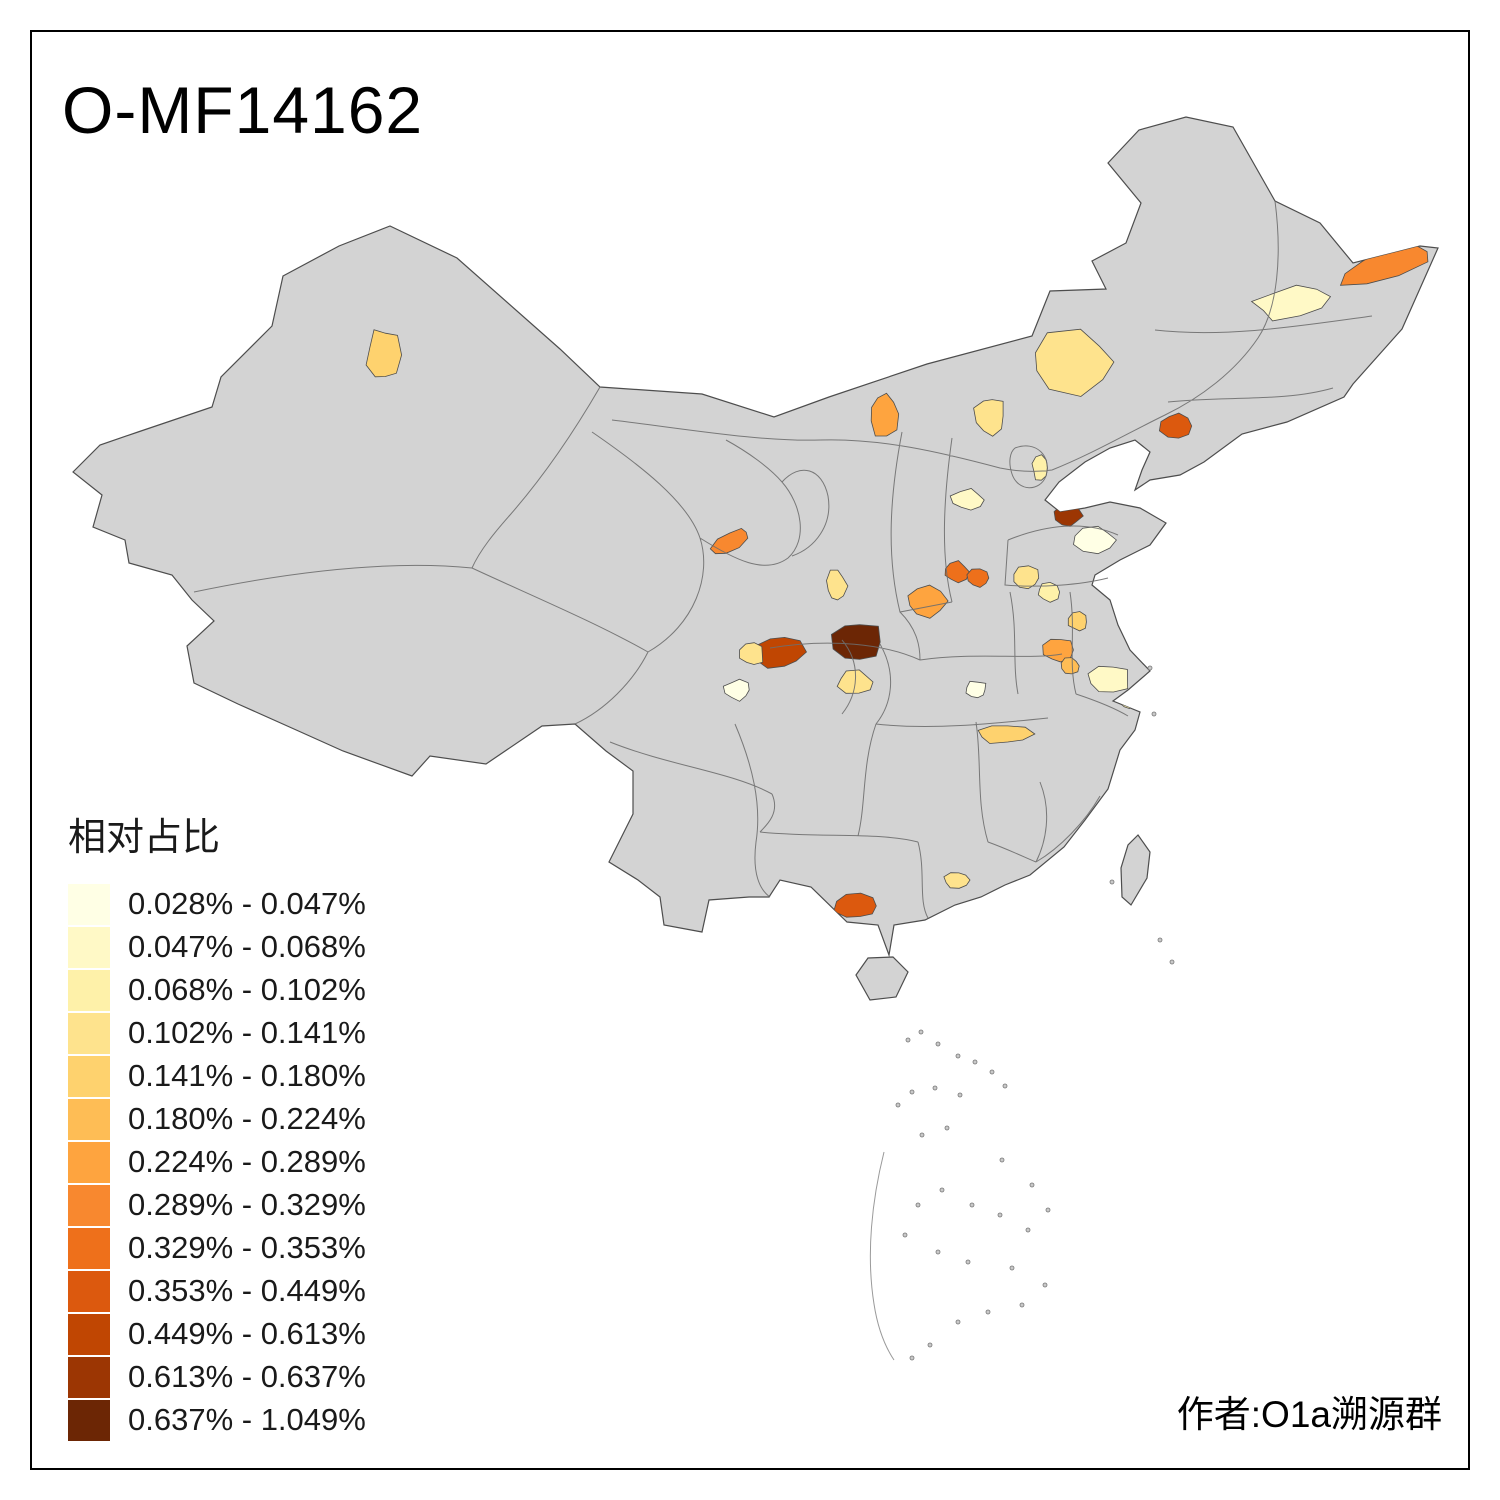 This screenshot has width=1500, height=1500. I want to click on legend-label: 0.028% - 0.047%, so click(247, 903).